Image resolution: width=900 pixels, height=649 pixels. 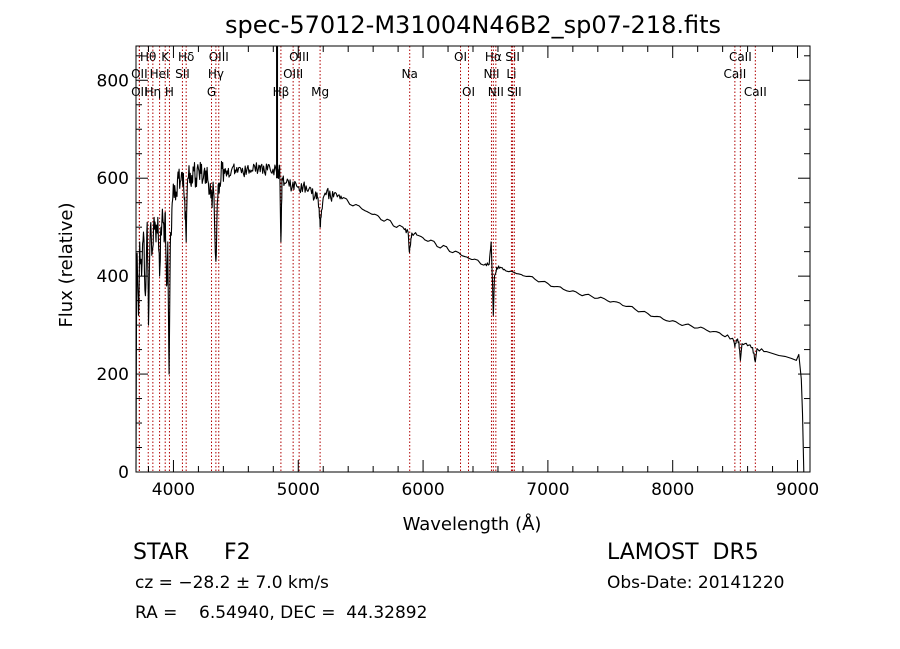 I want to click on y-tick-label-4: 800, so click(x=113, y=81).